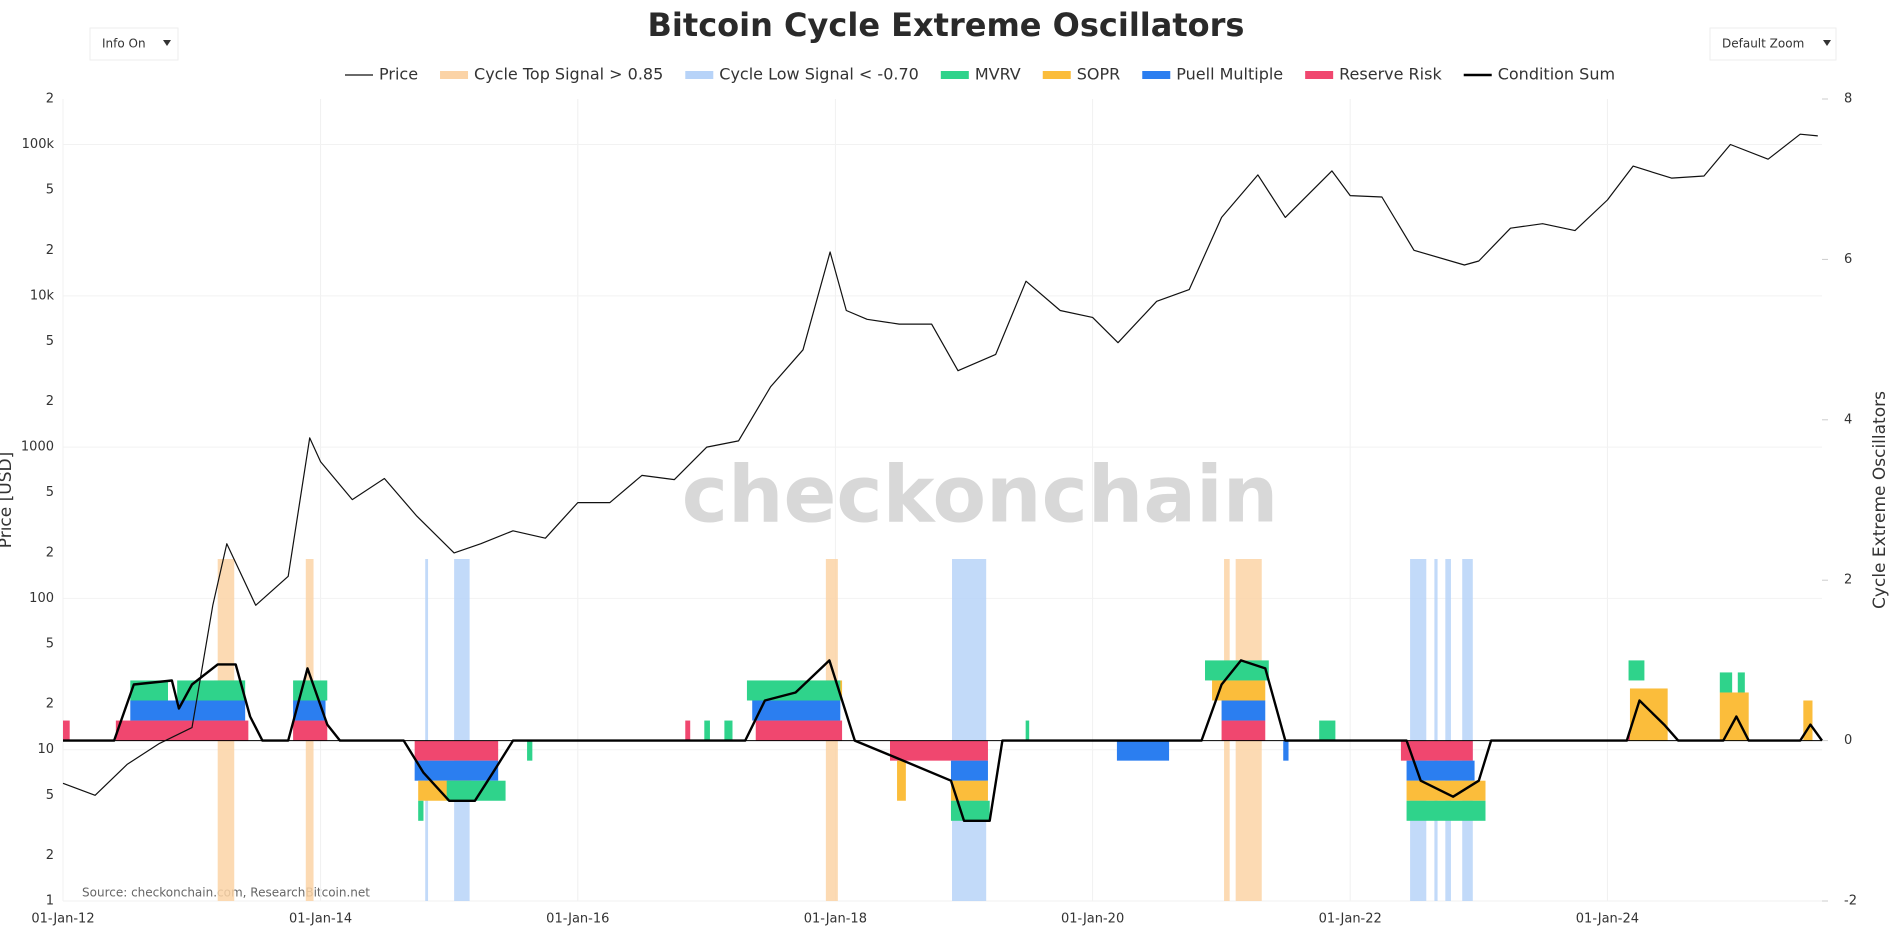 Image resolution: width=1892 pixels, height=928 pixels. Describe the element at coordinates (1848, 259) in the screenshot. I see `y2-tick-label: 6` at that location.